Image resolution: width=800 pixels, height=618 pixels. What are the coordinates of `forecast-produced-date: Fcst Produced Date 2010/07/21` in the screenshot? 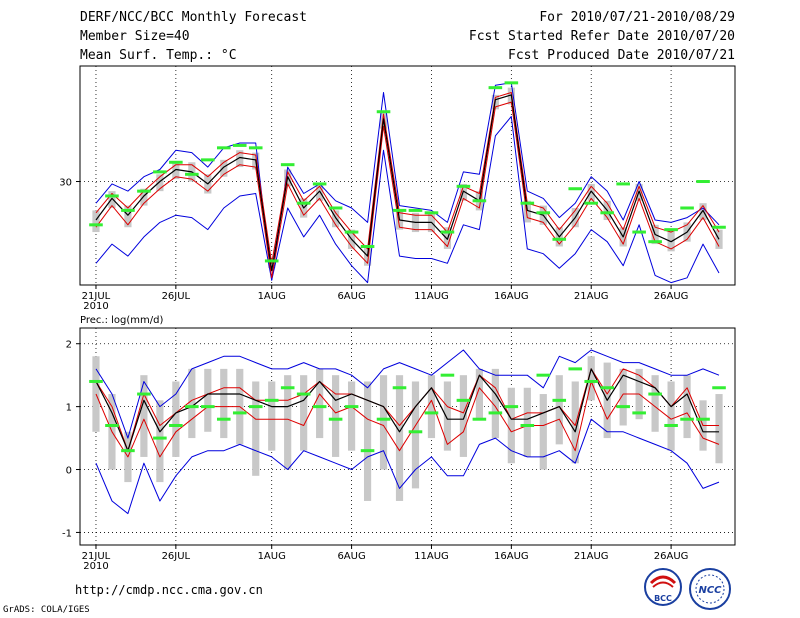 It's located at (621, 55).